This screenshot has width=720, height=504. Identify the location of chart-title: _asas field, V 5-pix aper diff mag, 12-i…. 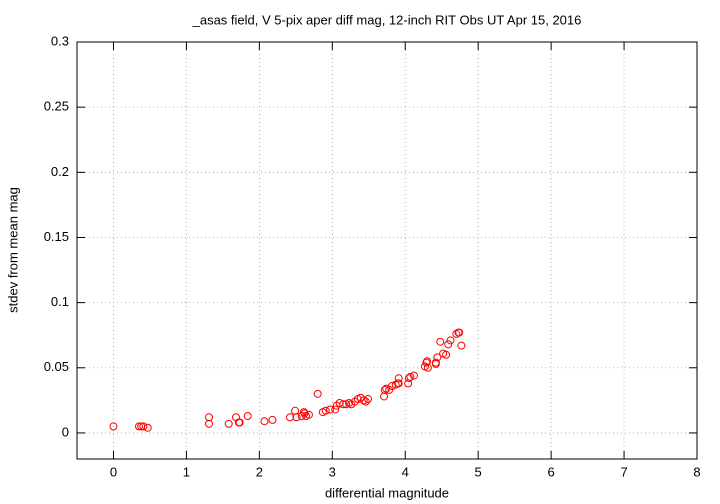
(387, 19).